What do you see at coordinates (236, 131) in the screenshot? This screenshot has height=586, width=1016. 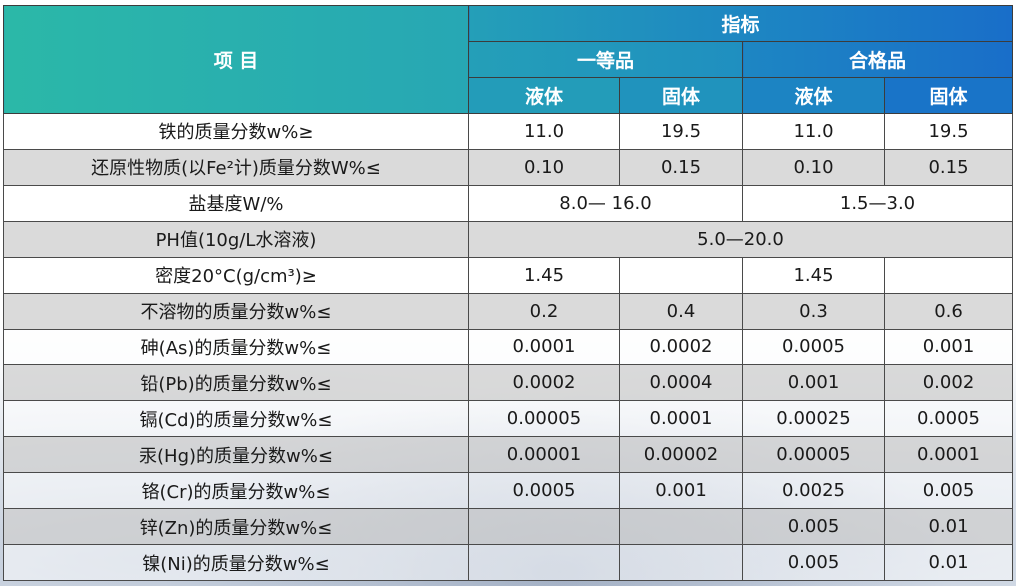 I see `row-name: 铁的质量分数w%≥` at bounding box center [236, 131].